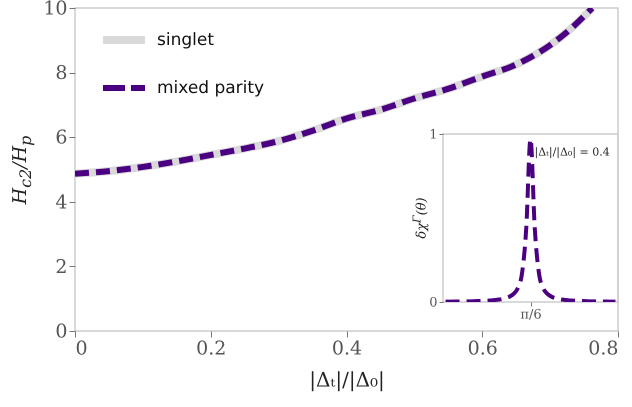  What do you see at coordinates (55, 10) in the screenshot?
I see `y-tick-label: 10` at bounding box center [55, 10].